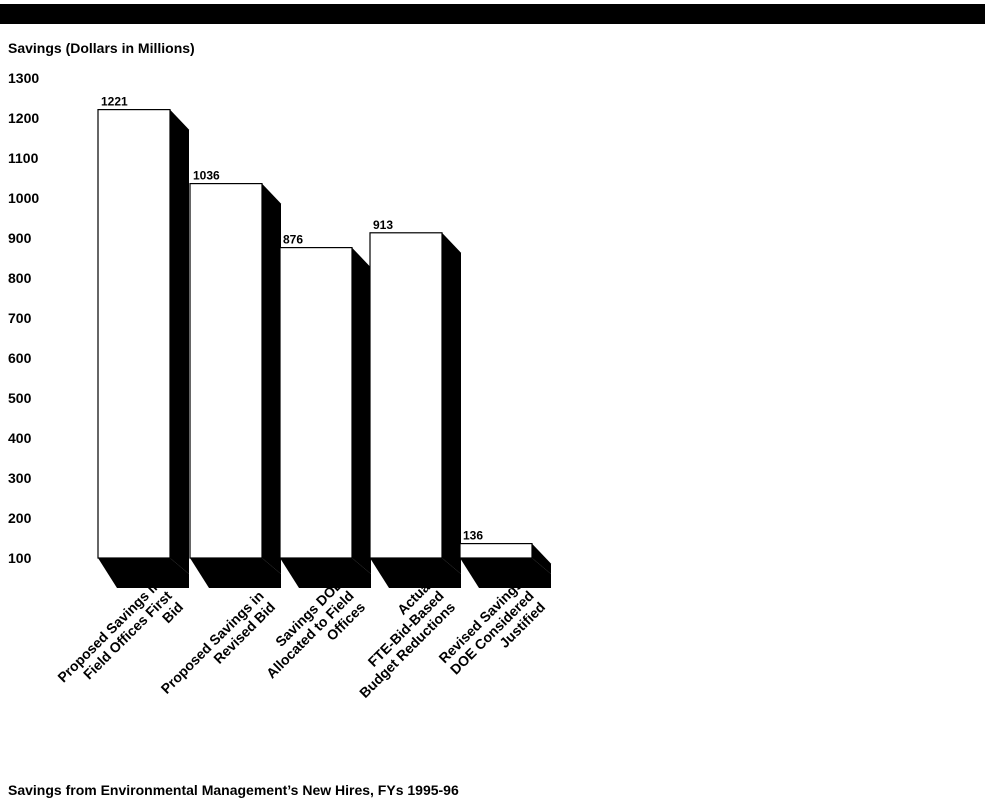 The image size is (985, 803). What do you see at coordinates (23, 158) in the screenshot?
I see `y-tick-label: 1100` at bounding box center [23, 158].